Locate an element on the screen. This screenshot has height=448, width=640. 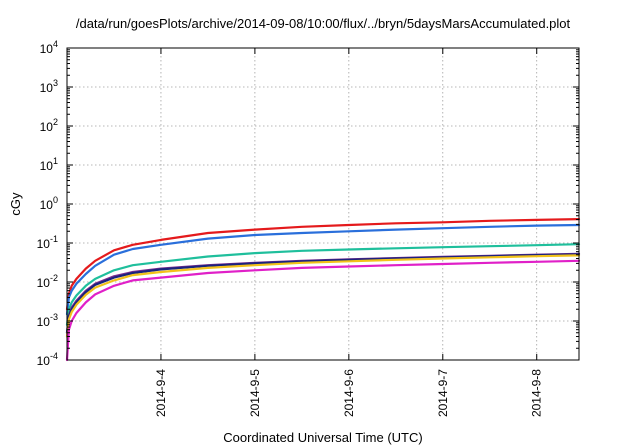
x-tick-label: 2014-9-7 is located at coordinates (443, 393).